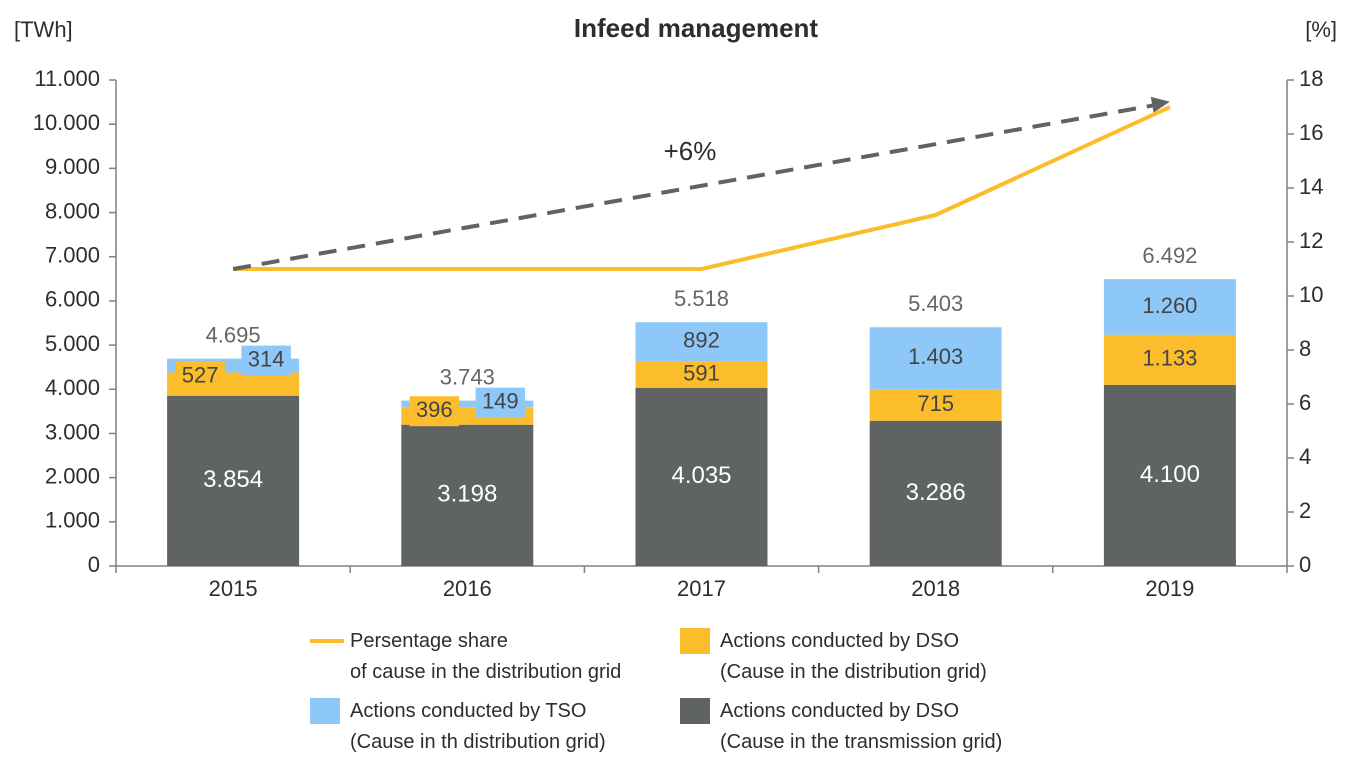 This screenshot has height=768, width=1356. I want to click on total-label: 3.743, so click(467, 376).